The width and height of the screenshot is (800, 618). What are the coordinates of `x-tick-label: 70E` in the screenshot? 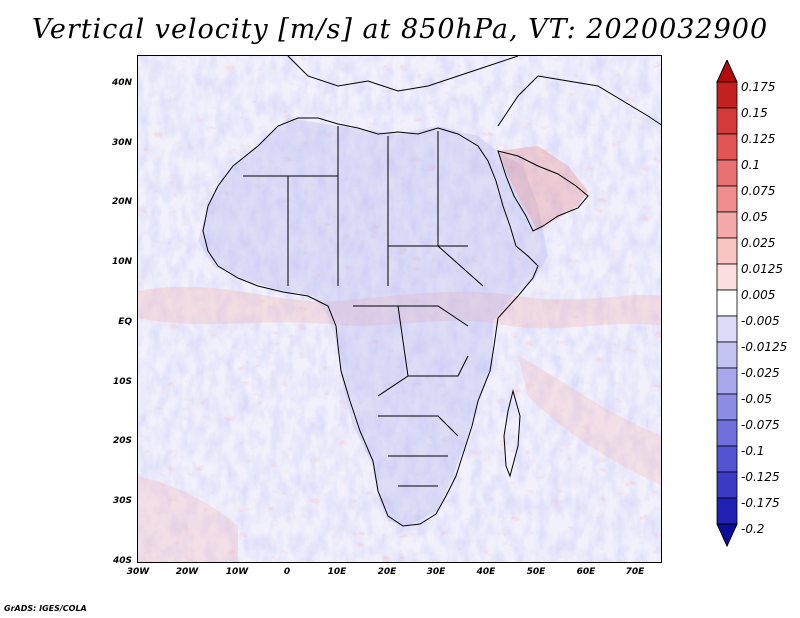 It's located at (635, 572).